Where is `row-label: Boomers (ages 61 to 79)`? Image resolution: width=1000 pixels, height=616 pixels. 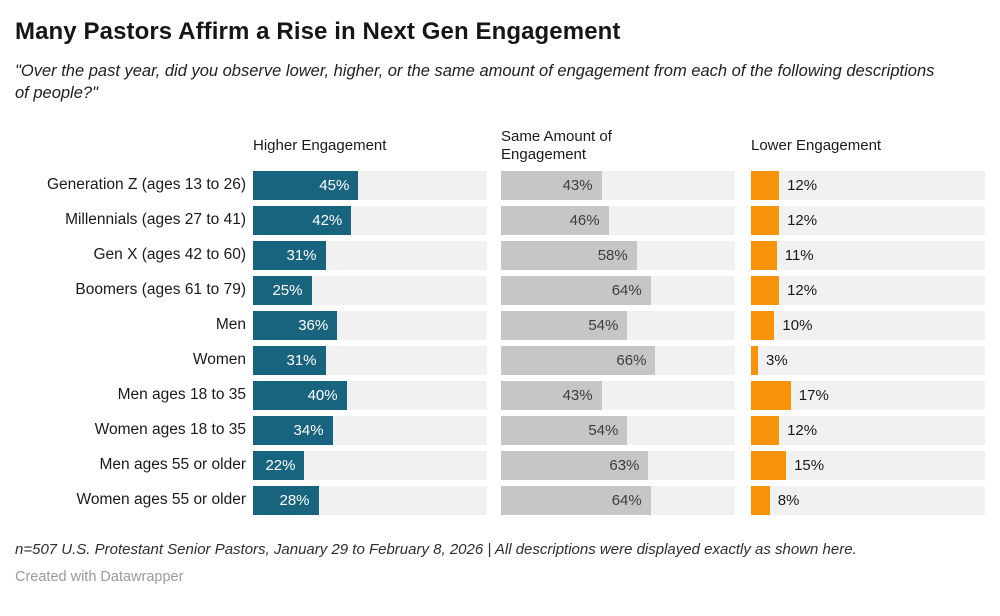
row-label: Boomers (ages 61 to 79) is located at coordinates (160, 290).